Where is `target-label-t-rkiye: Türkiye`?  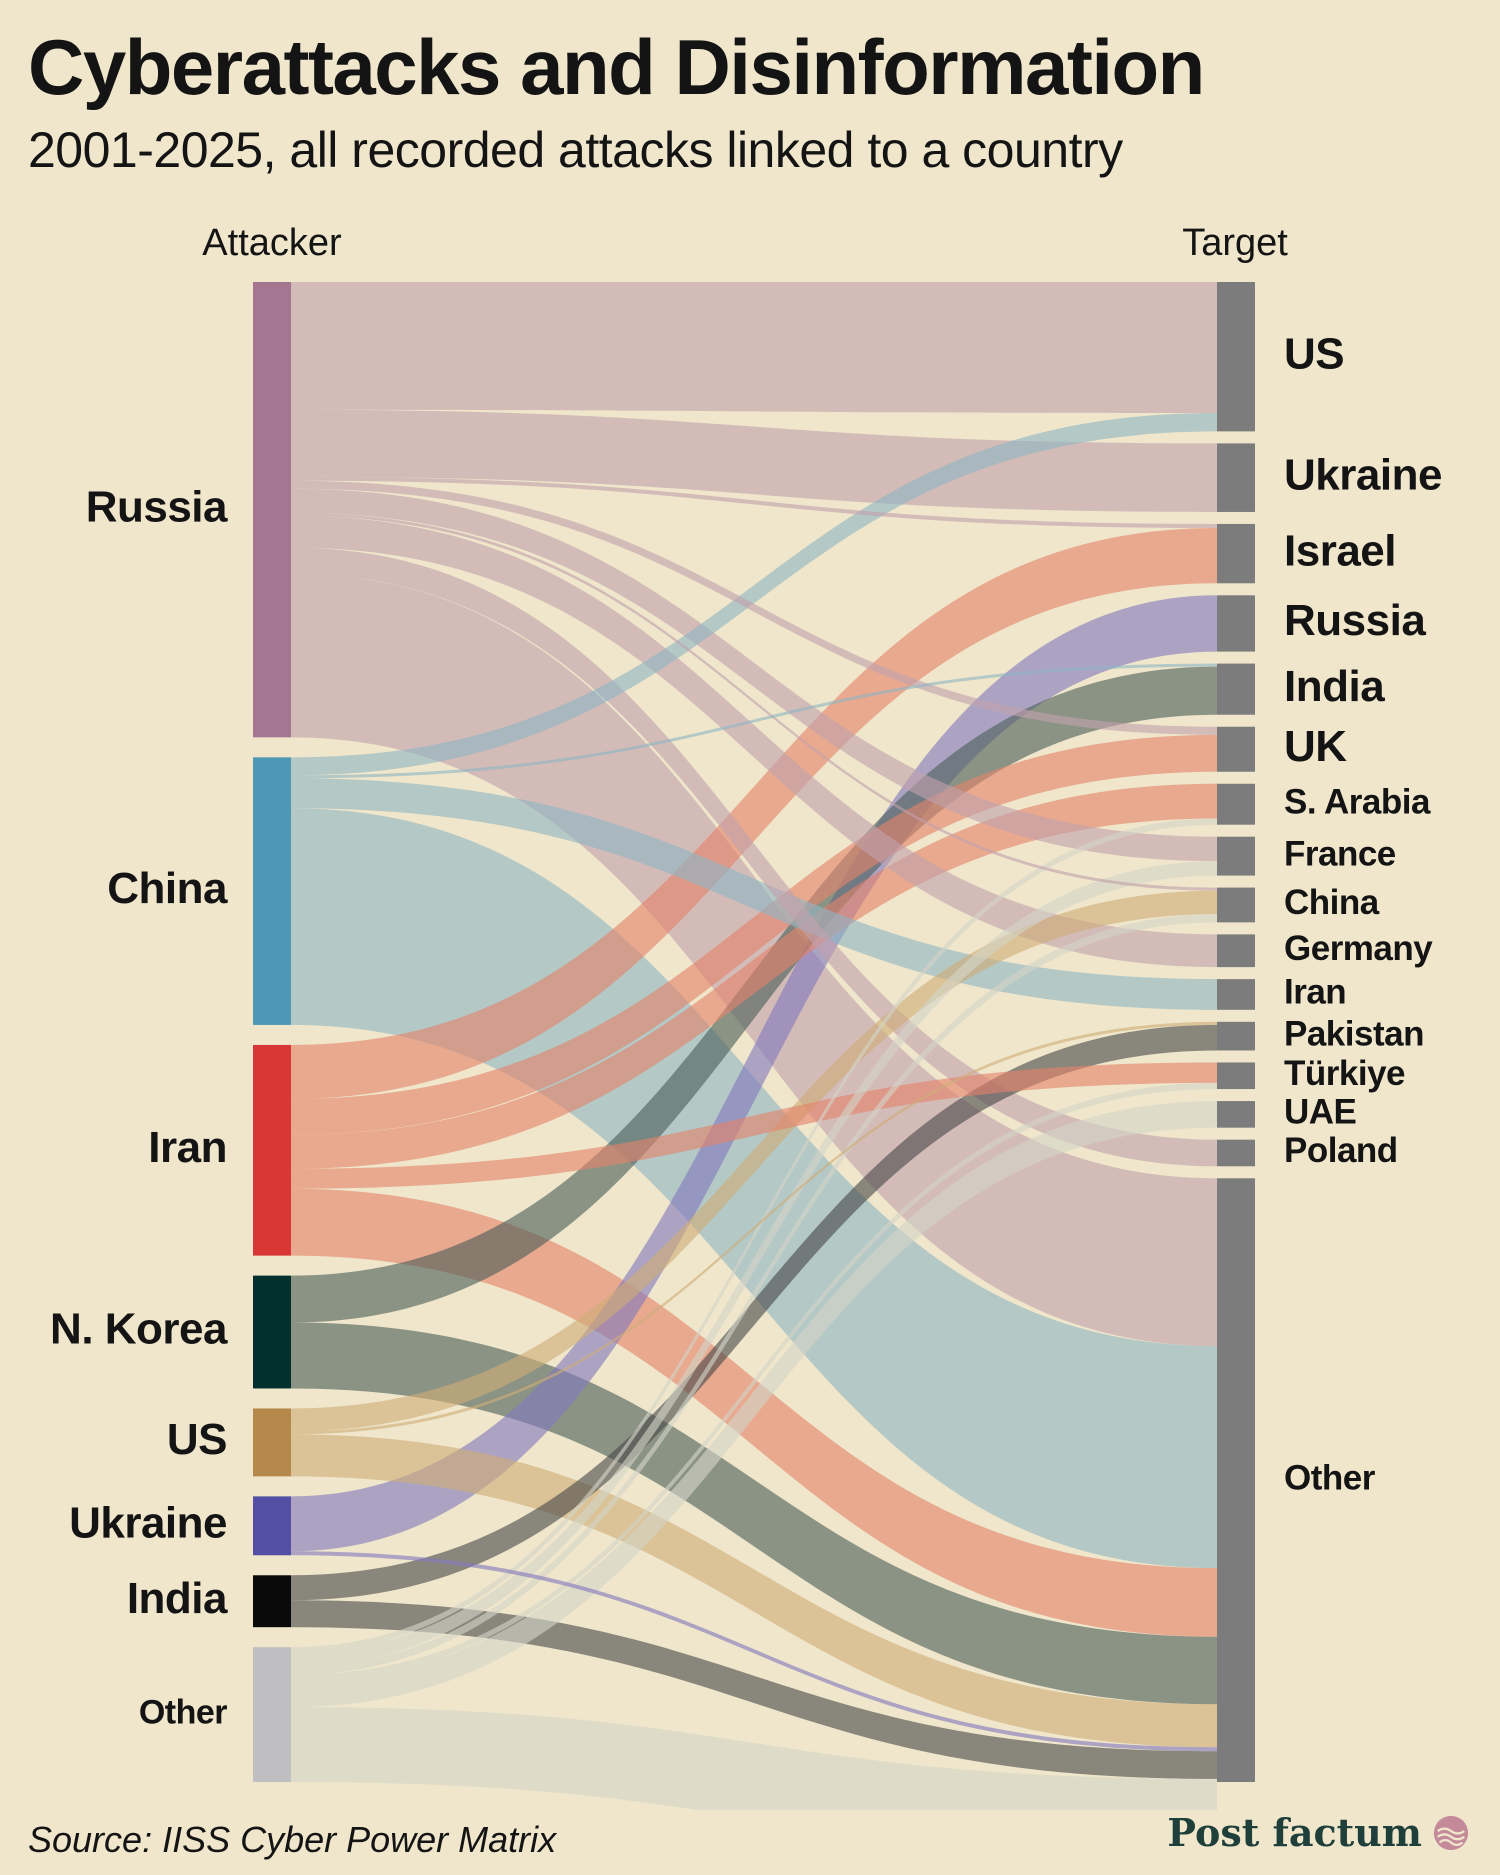 target-label-t-rkiye: Türkiye is located at coordinates (1344, 1073).